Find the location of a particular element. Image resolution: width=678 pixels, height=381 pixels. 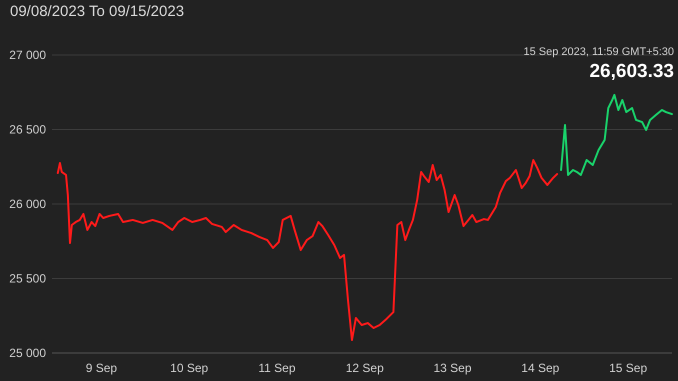

x-tick-label: 10 Sep is located at coordinates (189, 368).